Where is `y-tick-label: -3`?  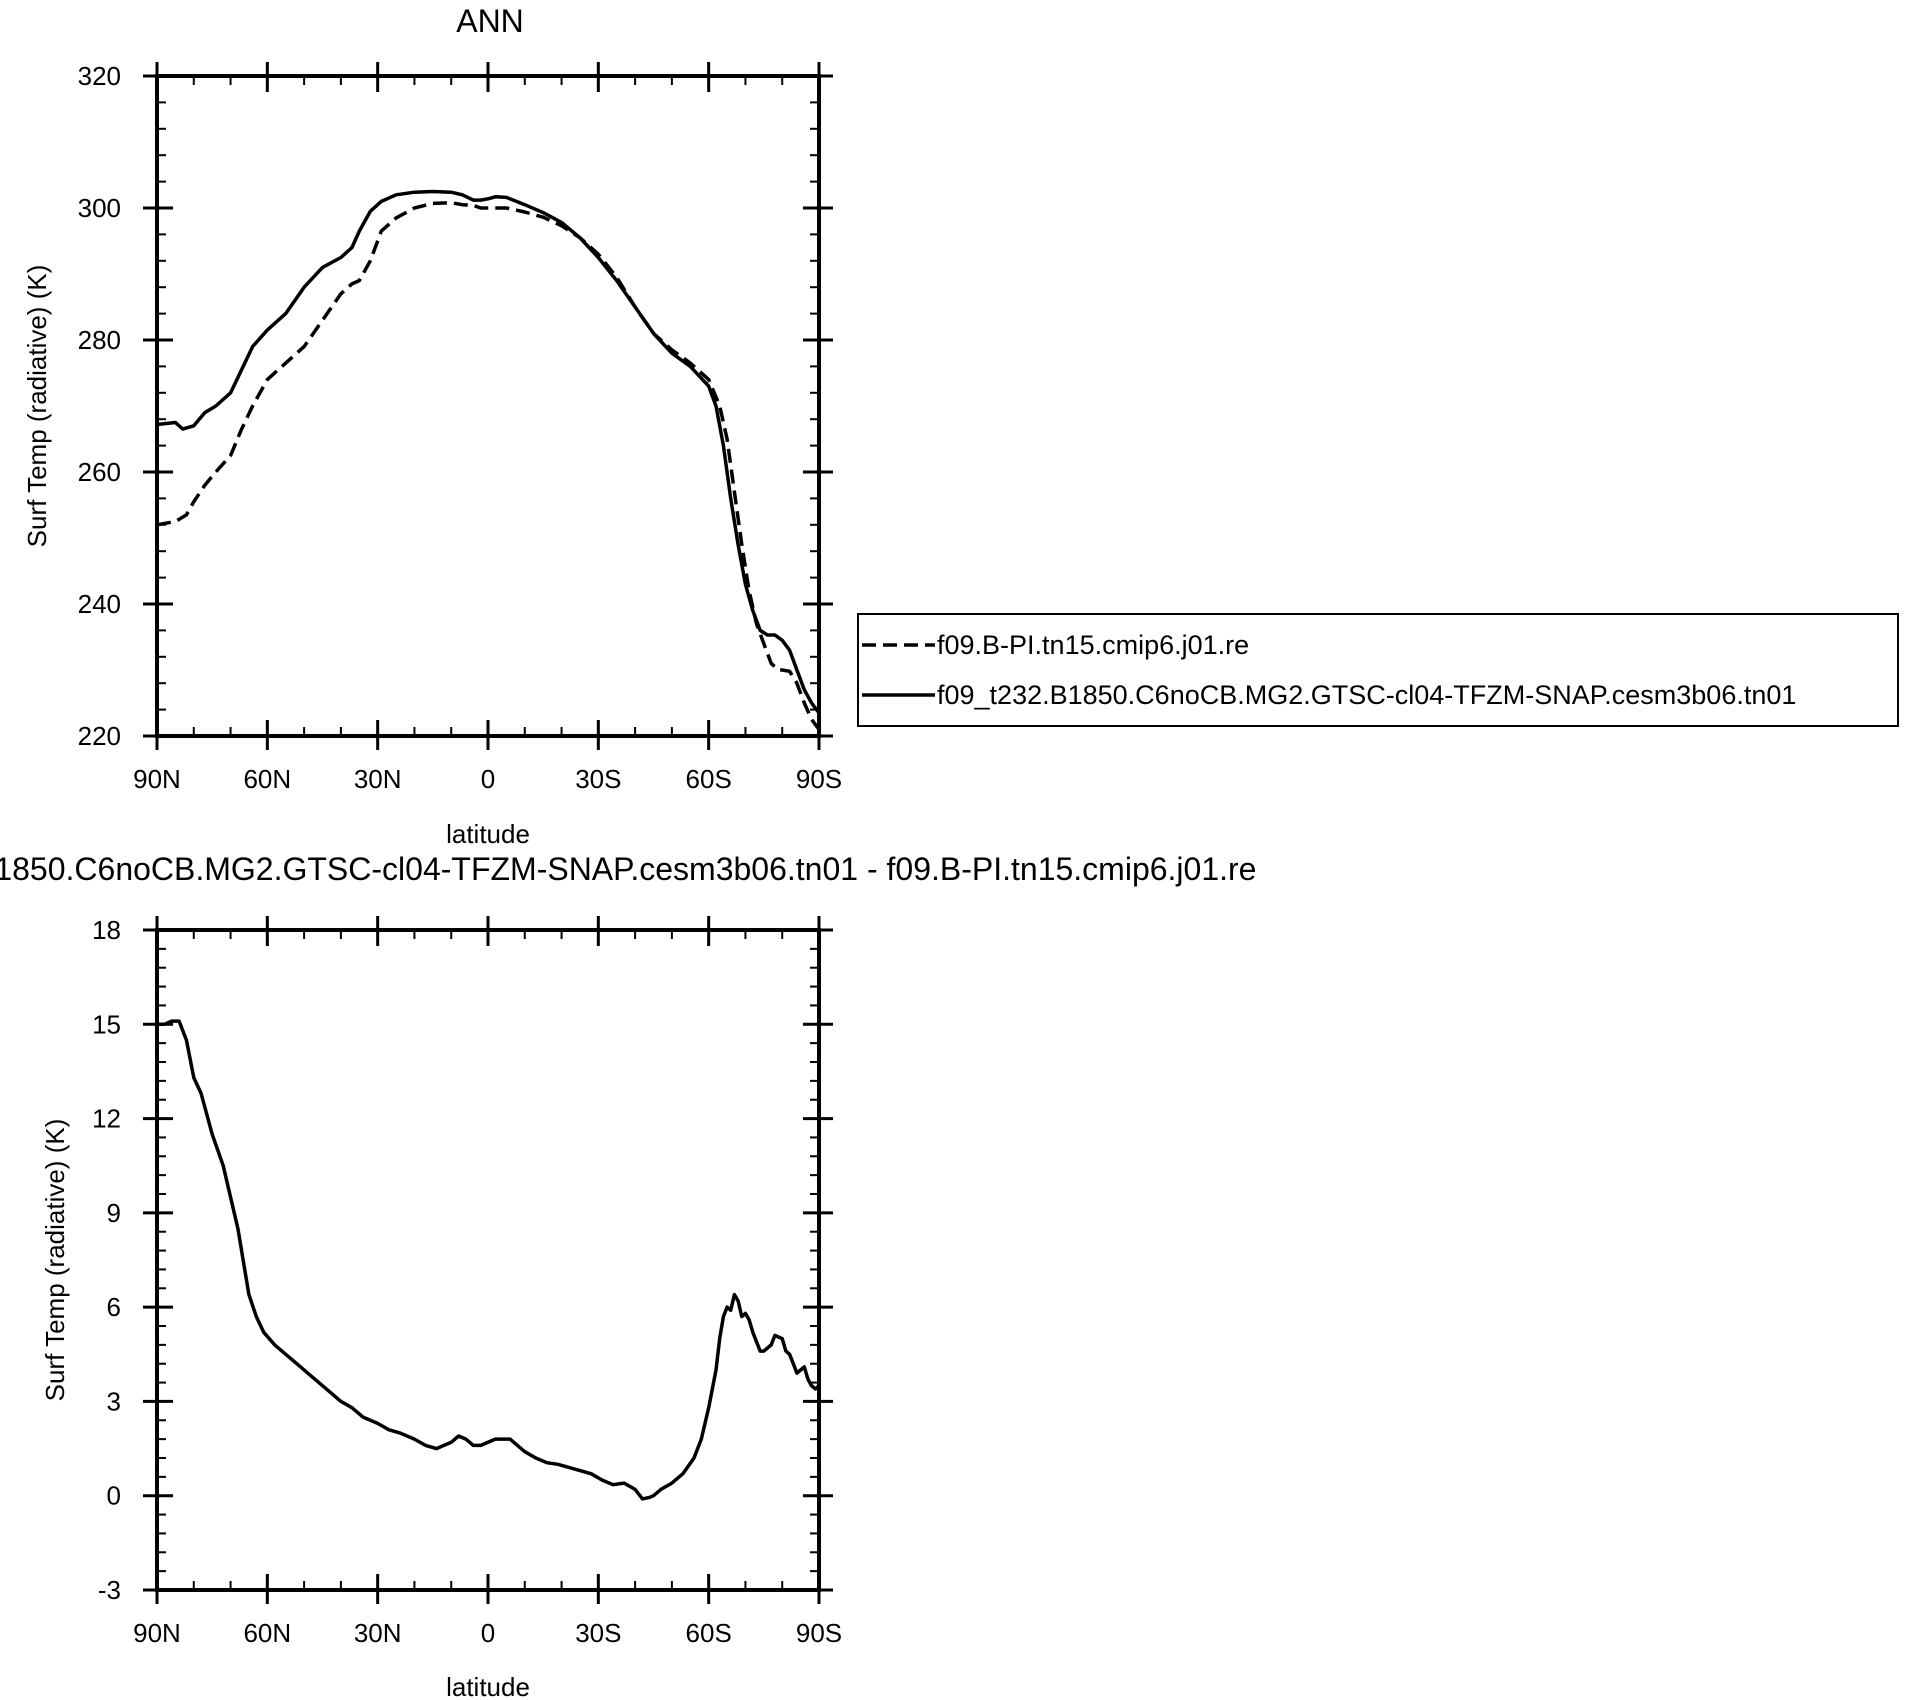
y-tick-label: -3 is located at coordinates (109, 1590).